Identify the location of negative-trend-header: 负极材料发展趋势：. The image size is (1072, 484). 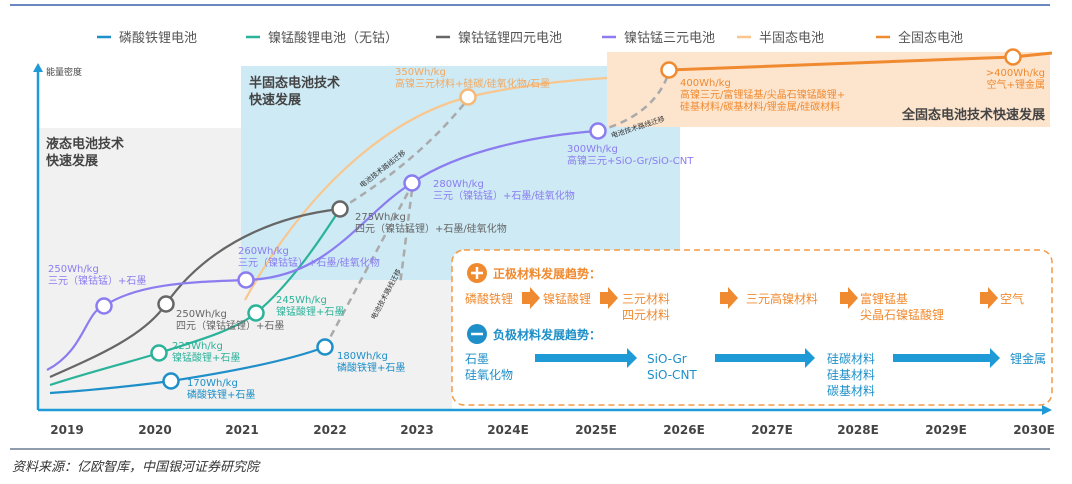
(547, 334).